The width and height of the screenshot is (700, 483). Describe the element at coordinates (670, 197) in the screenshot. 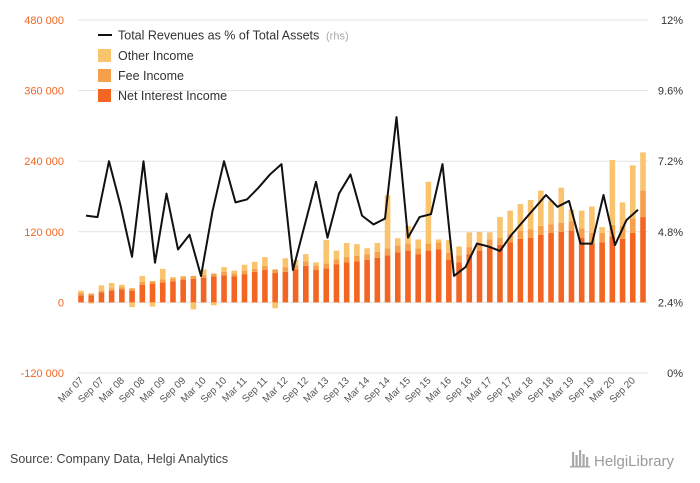

I see `right-axis-ticks: 0% 2.4% 4.8% 7.2% 9.6% 12%` at that location.